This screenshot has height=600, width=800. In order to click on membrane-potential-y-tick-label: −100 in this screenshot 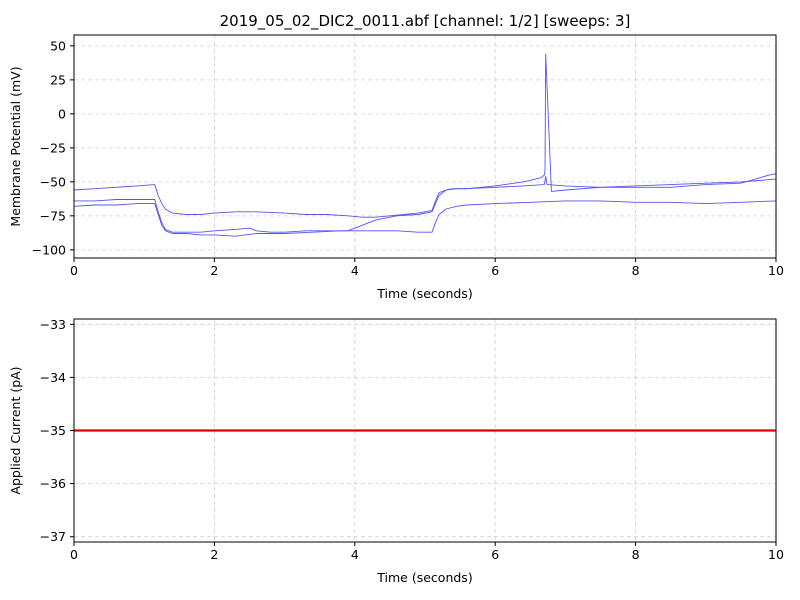, I will do `click(49, 249)`.